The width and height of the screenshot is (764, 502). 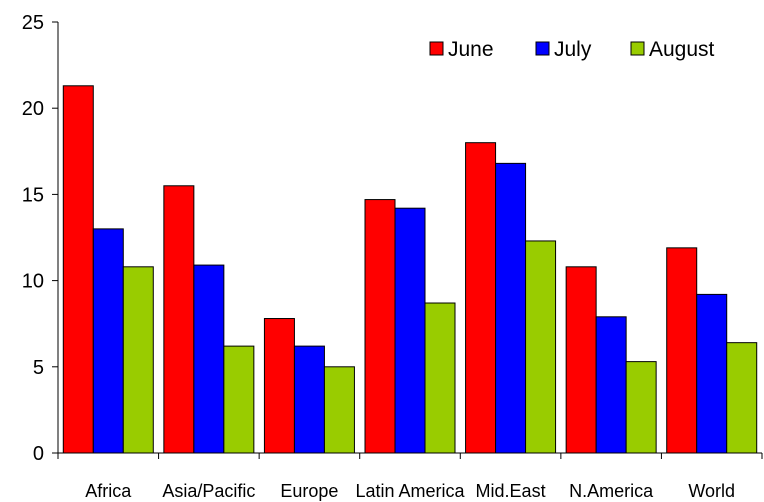 What do you see at coordinates (682, 49) in the screenshot?
I see `legend-label-august: August` at bounding box center [682, 49].